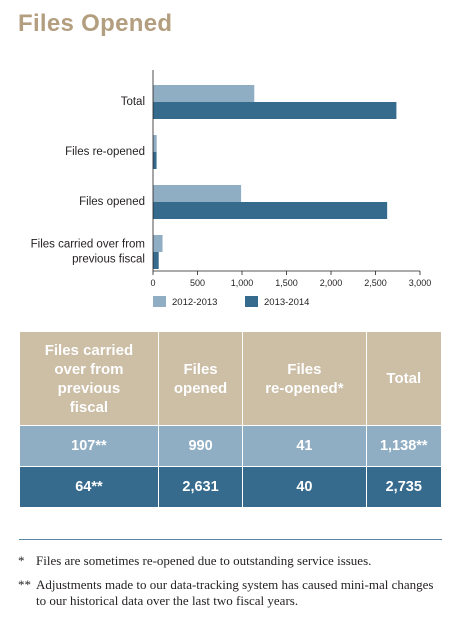 The image size is (456, 628). I want to click on table-cell: 2,735, so click(404, 487).